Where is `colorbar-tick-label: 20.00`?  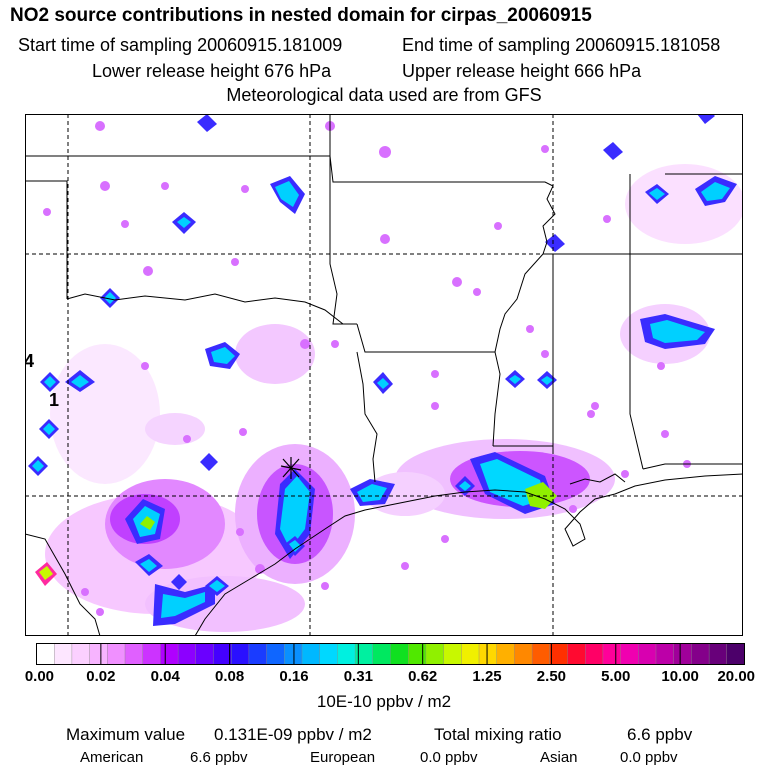 colorbar-tick-label: 20.00 is located at coordinates (736, 676).